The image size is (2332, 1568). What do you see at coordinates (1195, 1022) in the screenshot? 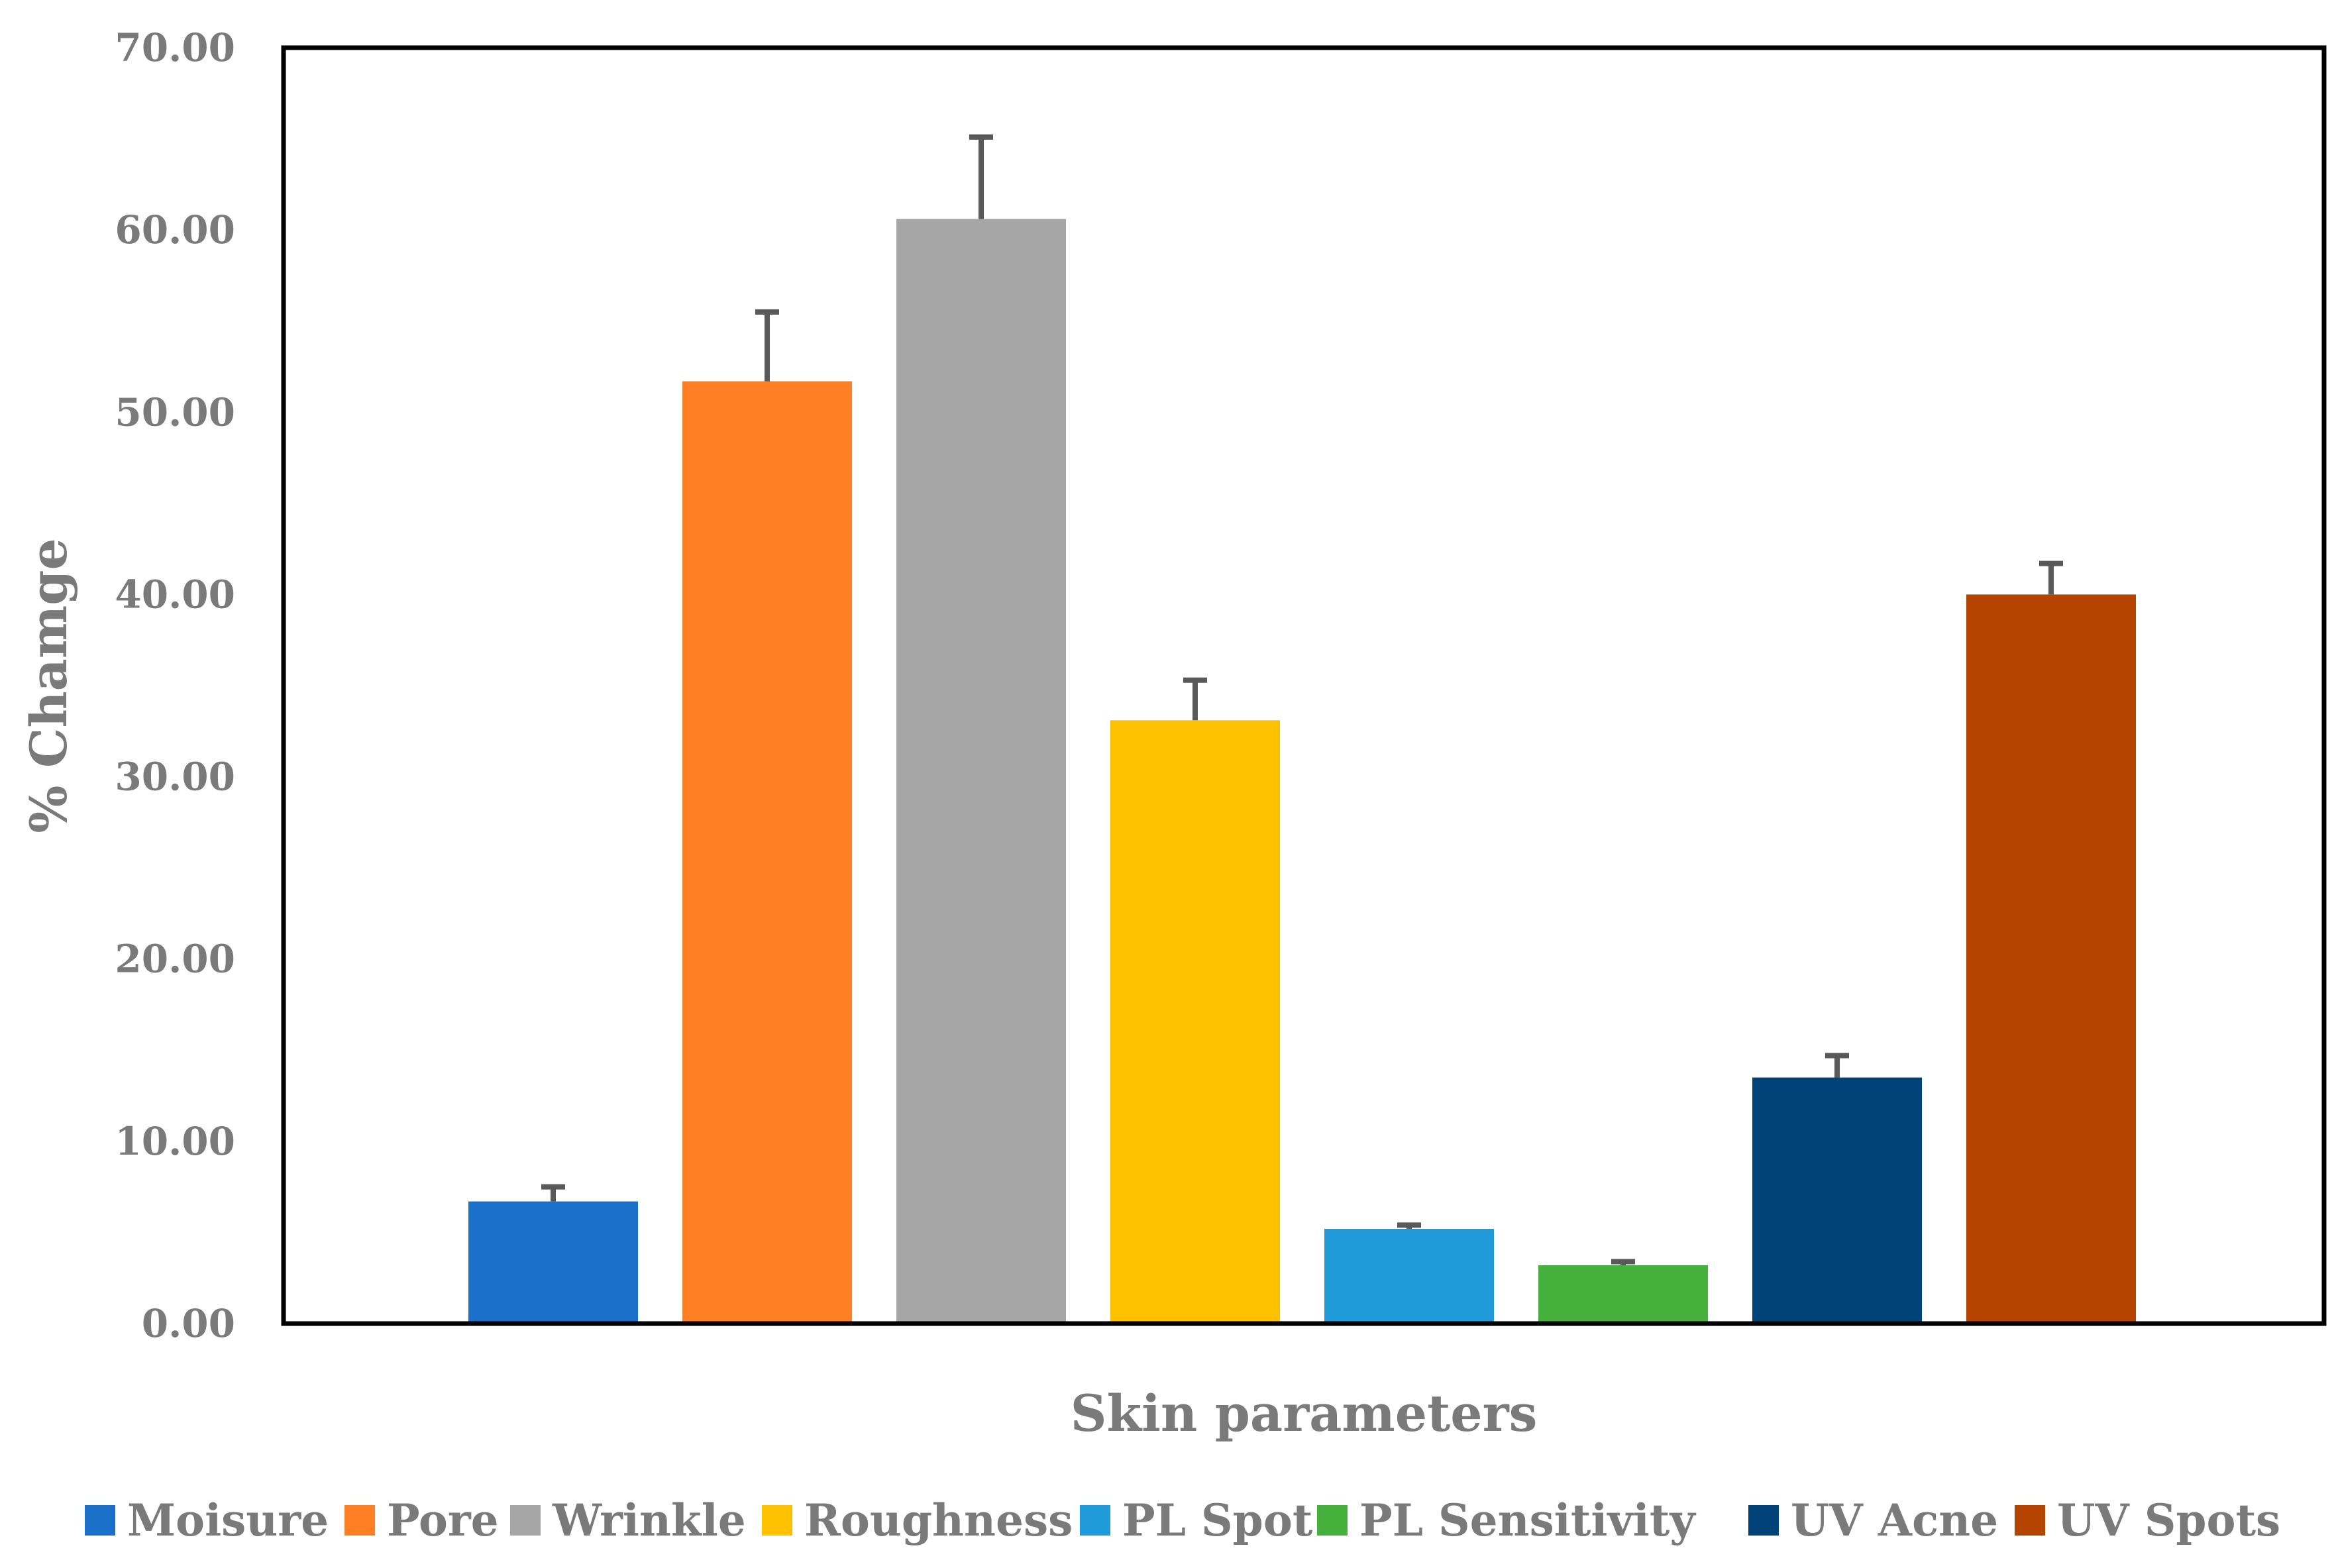
I see `bar-roughness` at bounding box center [1195, 1022].